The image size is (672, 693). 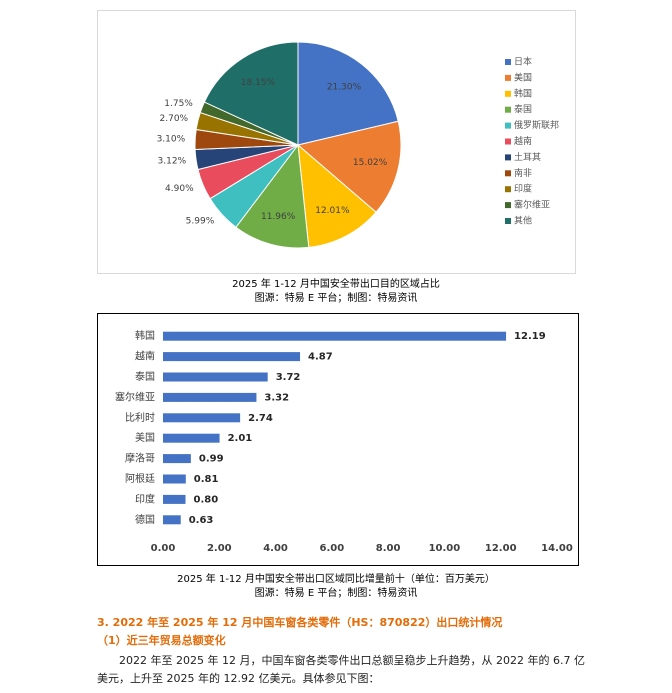 I want to click on legend-label: 塞尔维亚, so click(x=532, y=205).